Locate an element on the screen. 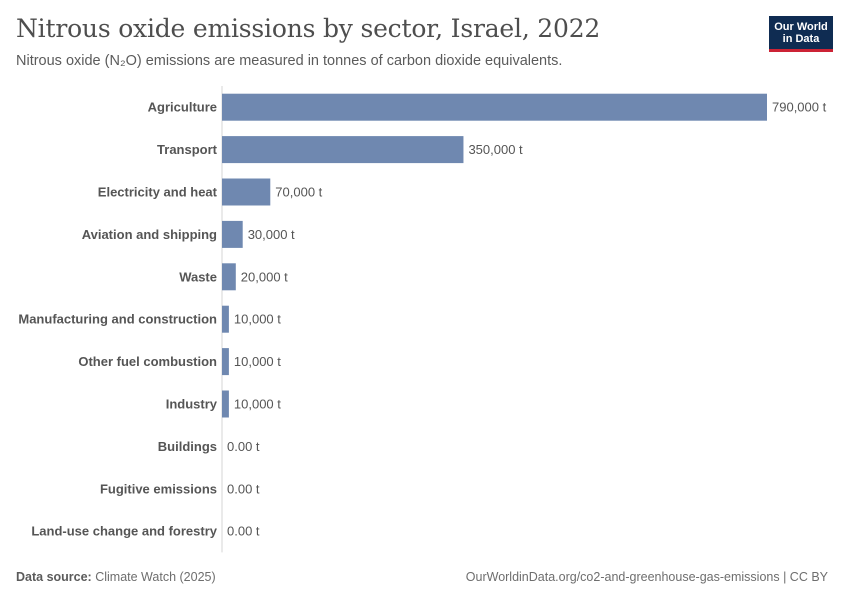  category-label: Land-use change and forestry is located at coordinates (124, 531).